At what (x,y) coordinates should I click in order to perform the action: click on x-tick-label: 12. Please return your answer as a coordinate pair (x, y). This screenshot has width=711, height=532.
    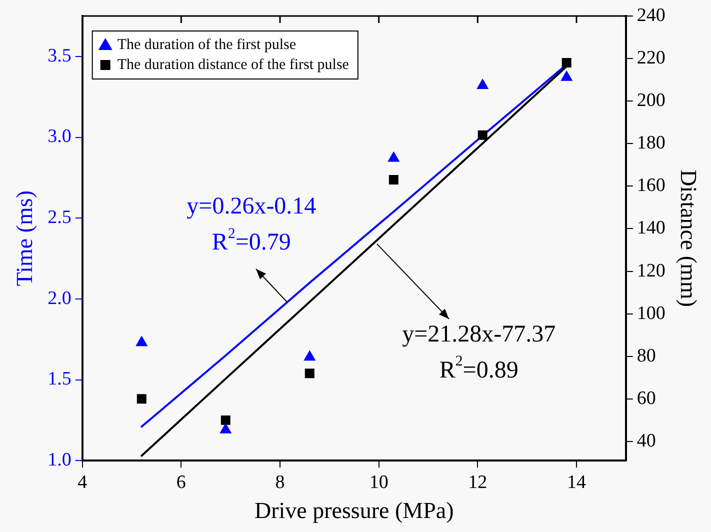
    Looking at the image, I should click on (478, 482).